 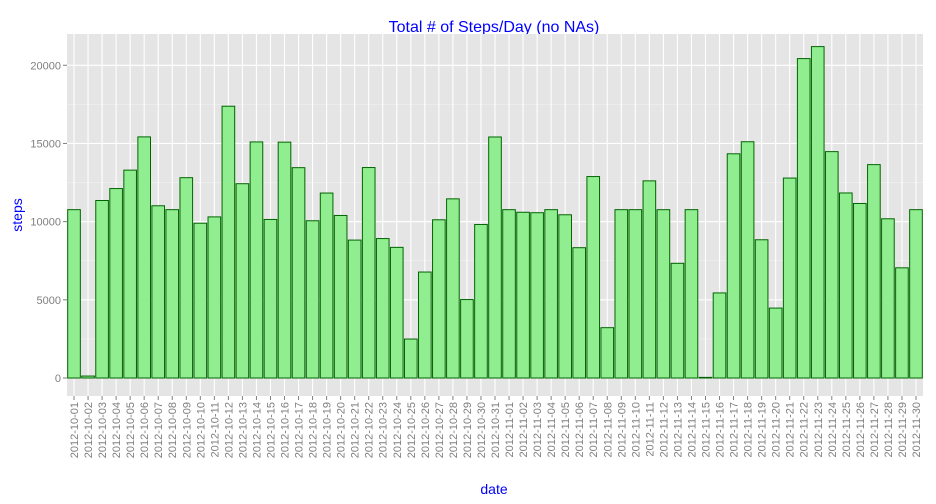 What do you see at coordinates (861, 429) in the screenshot?
I see `x-tick-label: 2012-11-26` at bounding box center [861, 429].